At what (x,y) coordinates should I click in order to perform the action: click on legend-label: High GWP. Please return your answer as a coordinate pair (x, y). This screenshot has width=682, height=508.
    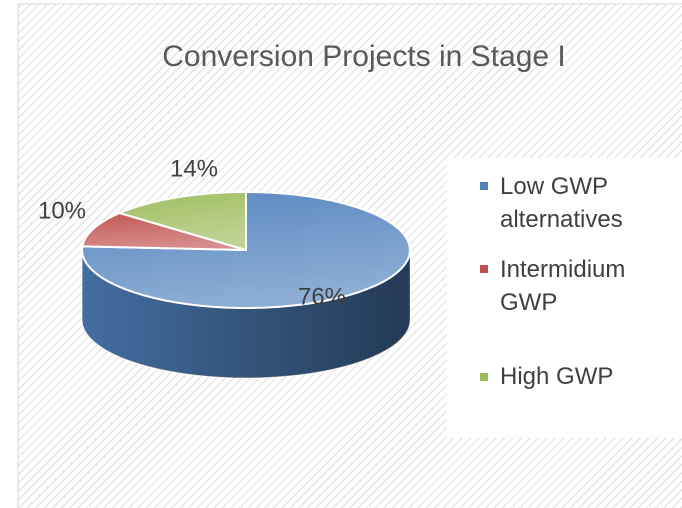
    Looking at the image, I should click on (557, 376).